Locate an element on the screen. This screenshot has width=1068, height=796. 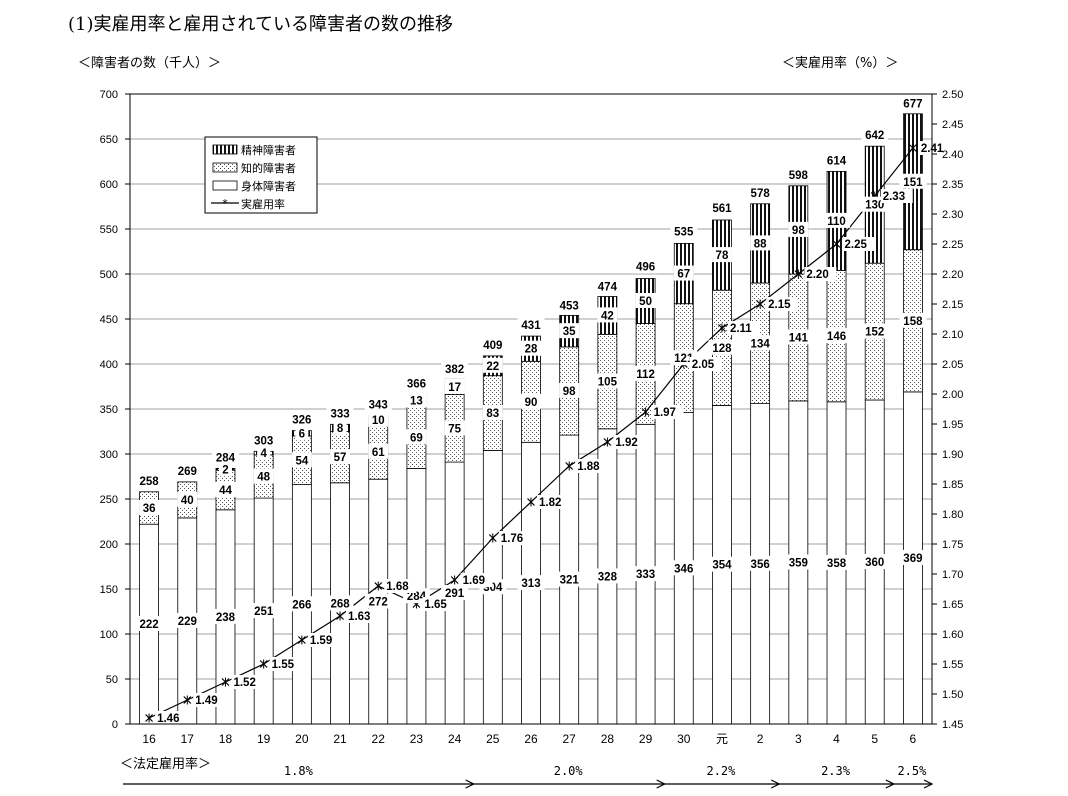
data-label: 366 is located at coordinates (416, 385).